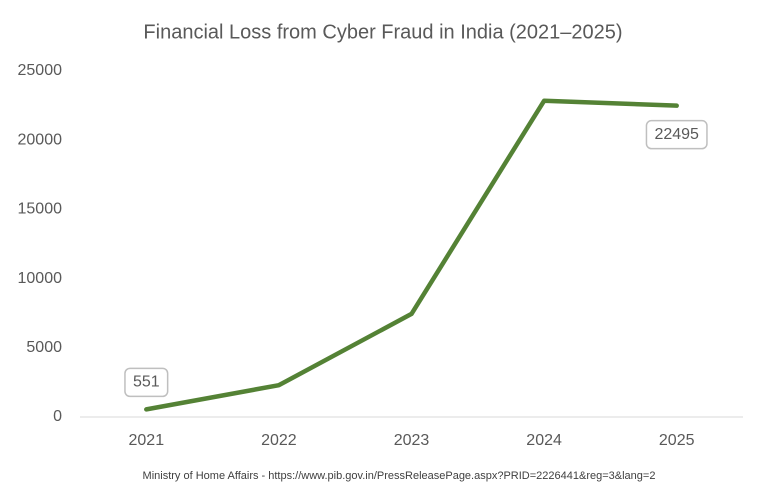 This screenshot has width=766, height=500. Describe the element at coordinates (147, 440) in the screenshot. I see `x-tick-label: 2021` at that location.